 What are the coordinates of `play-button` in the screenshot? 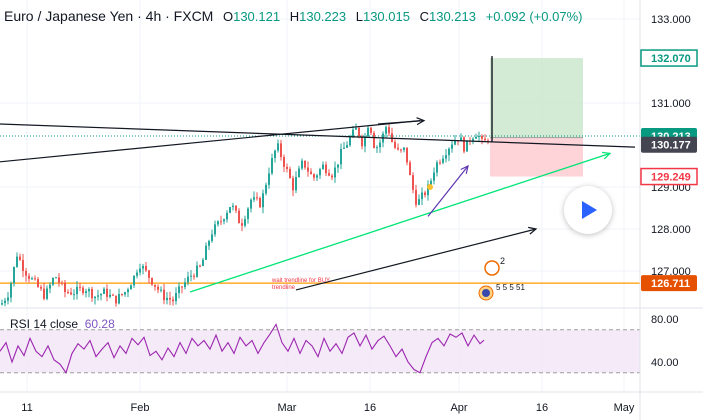 It's located at (588, 210).